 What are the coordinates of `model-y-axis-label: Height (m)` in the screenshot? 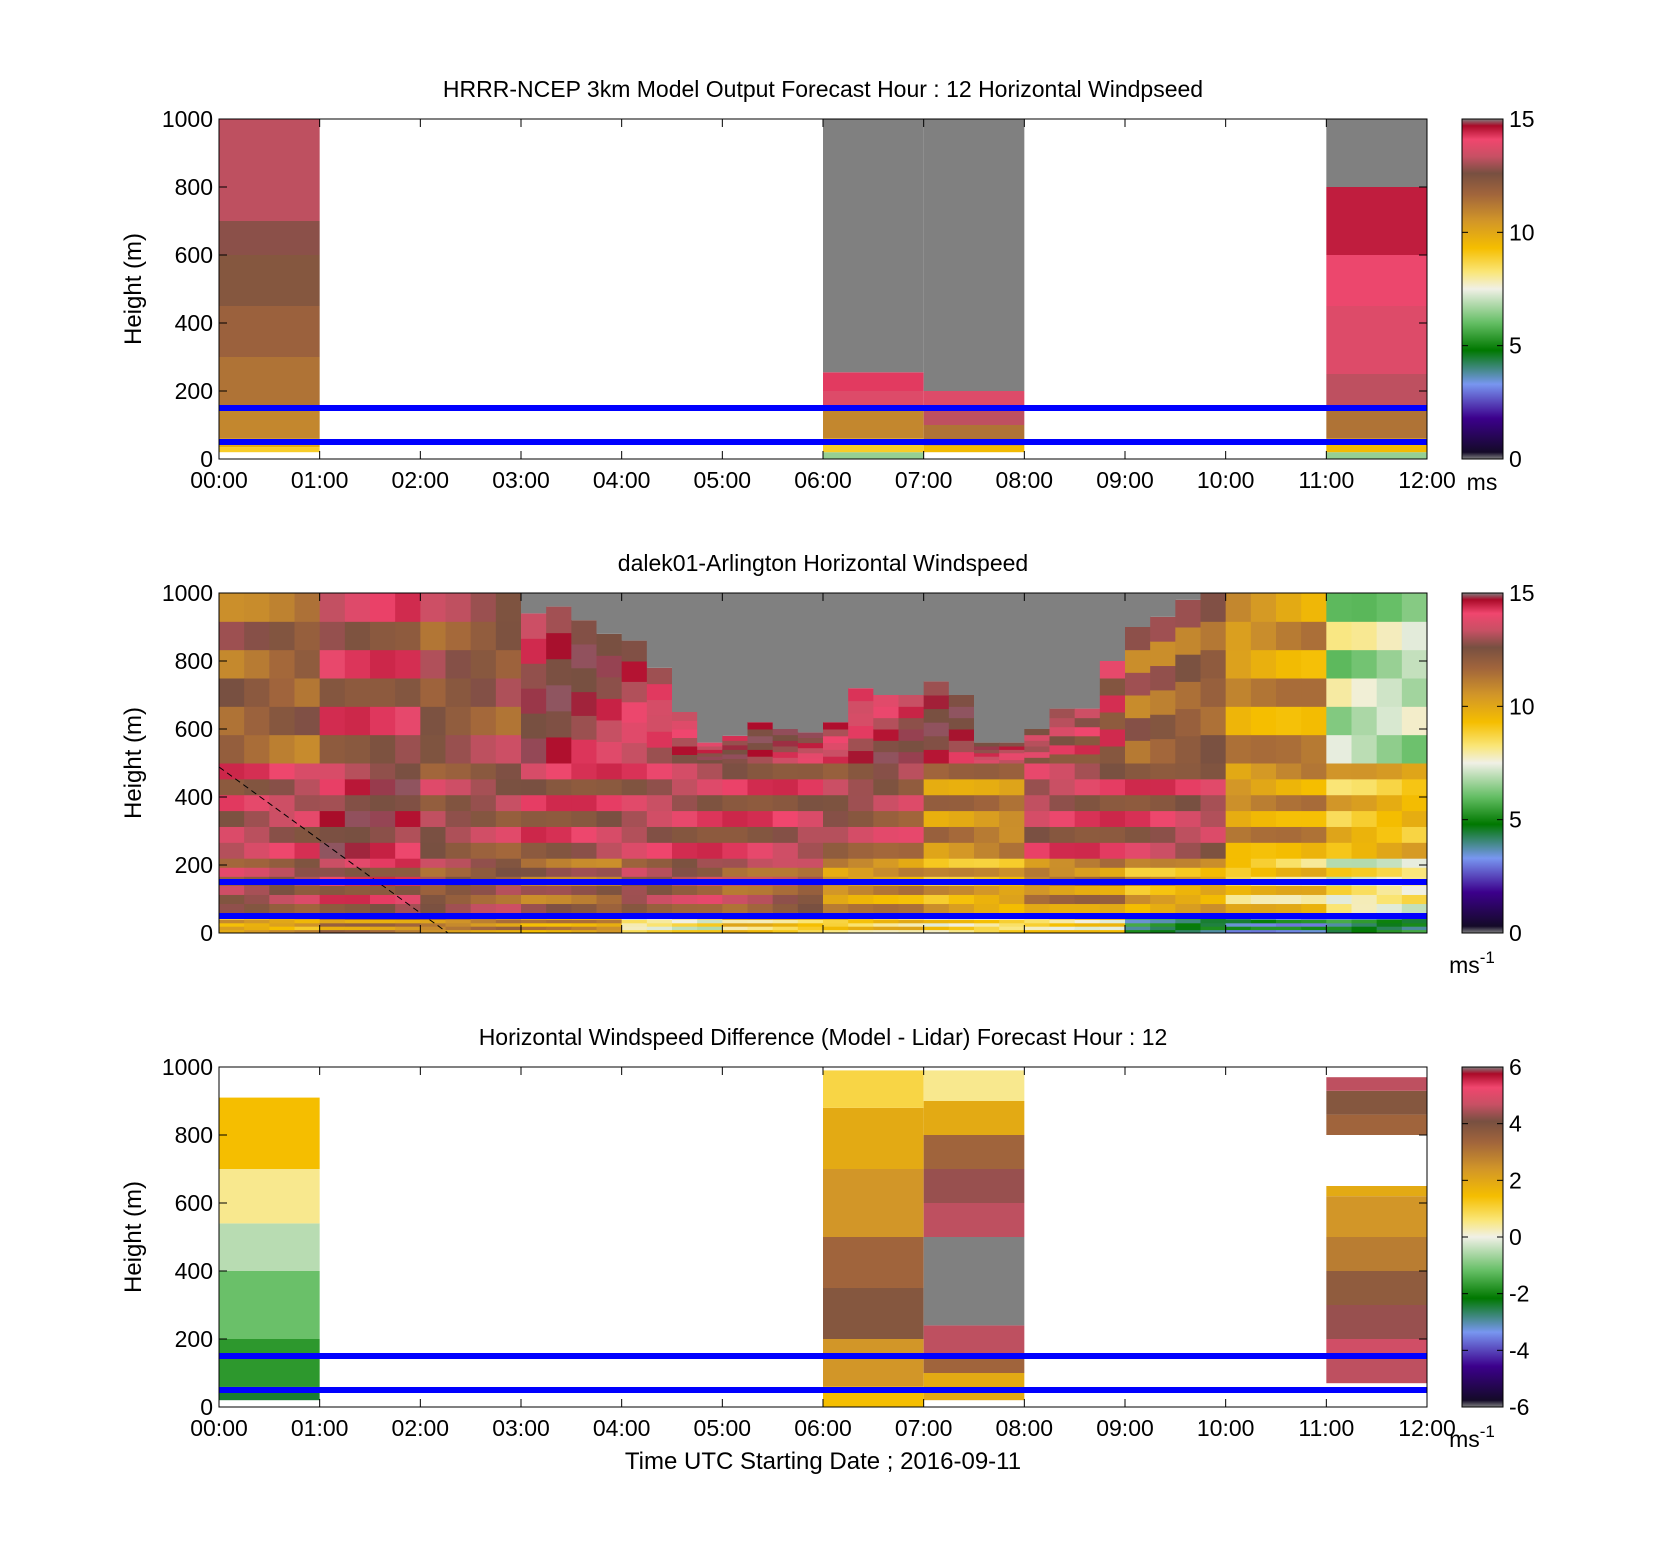 It's located at (133, 289).